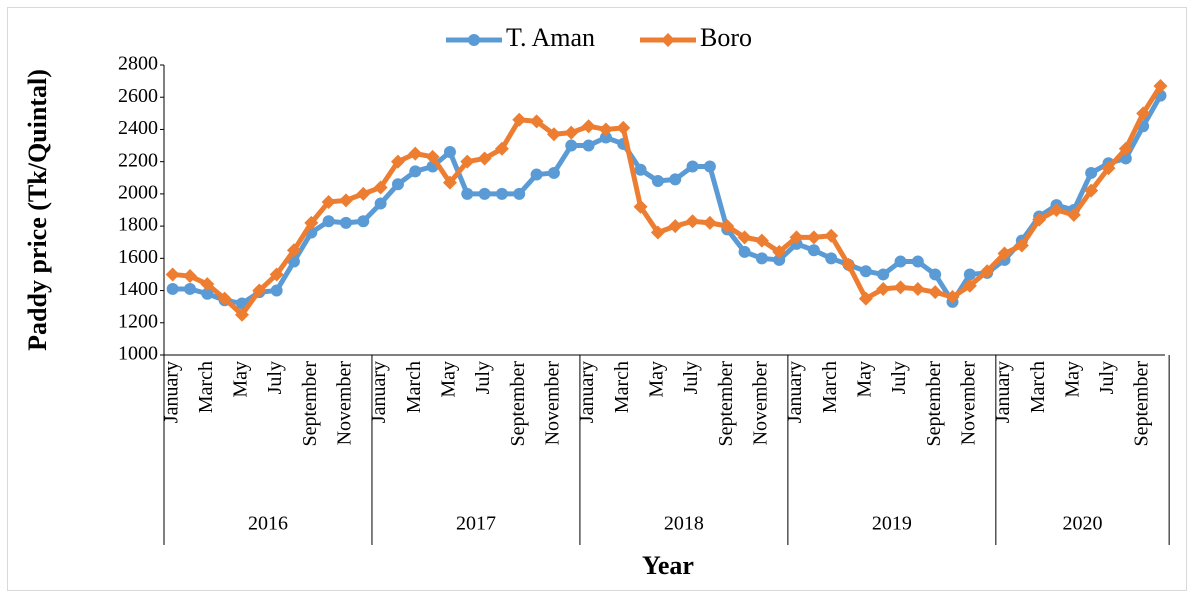  Describe the element at coordinates (138, 225) in the screenshot. I see `y-tick-label: 1800` at that location.